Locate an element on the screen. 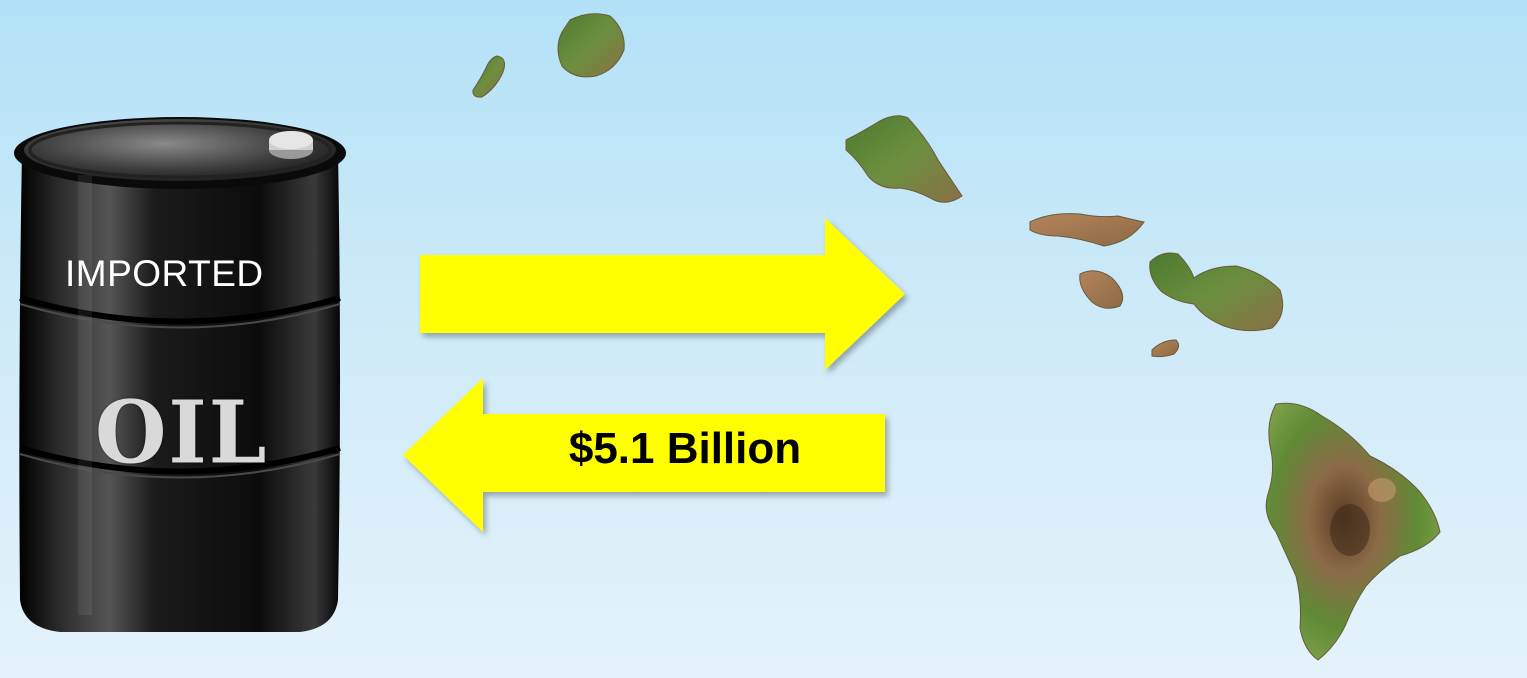  barrel-emblem-text: OIL is located at coordinates (182, 433).